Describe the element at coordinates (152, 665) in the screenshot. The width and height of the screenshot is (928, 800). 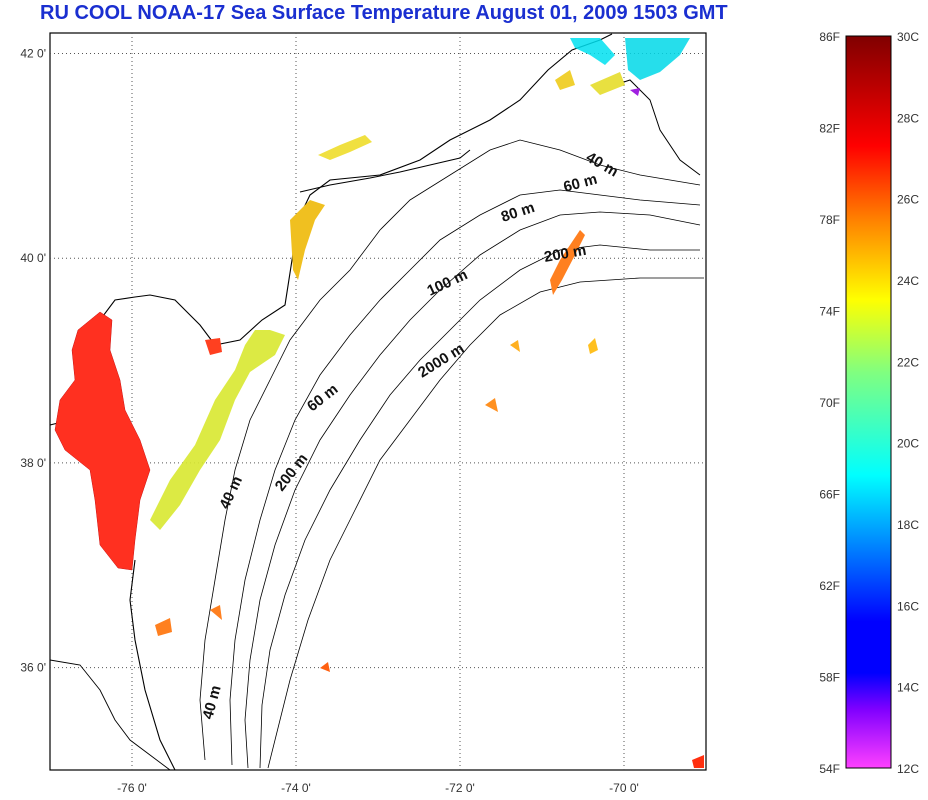
I see `coastline-south` at that location.